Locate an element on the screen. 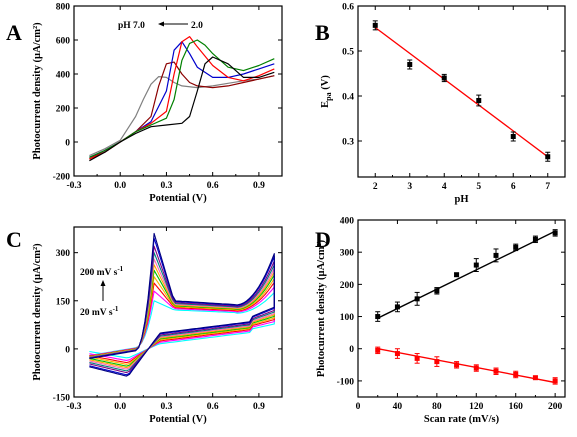 This screenshot has height=437, width=577. y-tick-label: -150 is located at coordinates (62, 399).